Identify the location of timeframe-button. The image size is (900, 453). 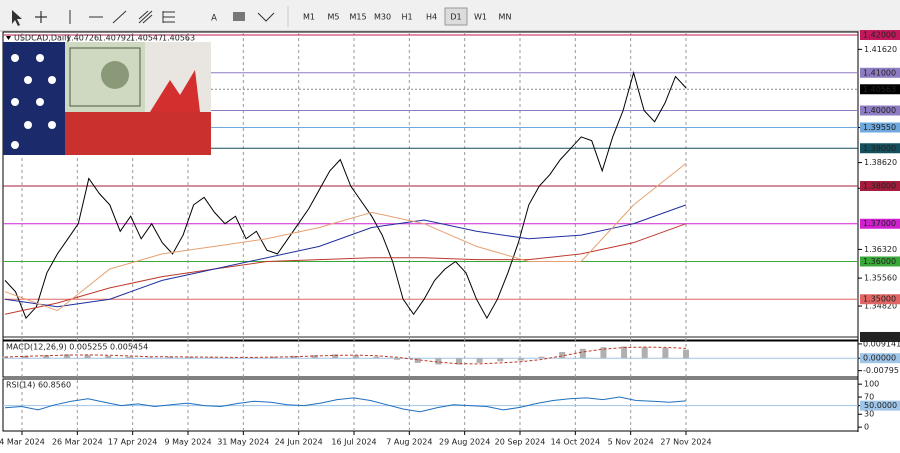
(456, 16).